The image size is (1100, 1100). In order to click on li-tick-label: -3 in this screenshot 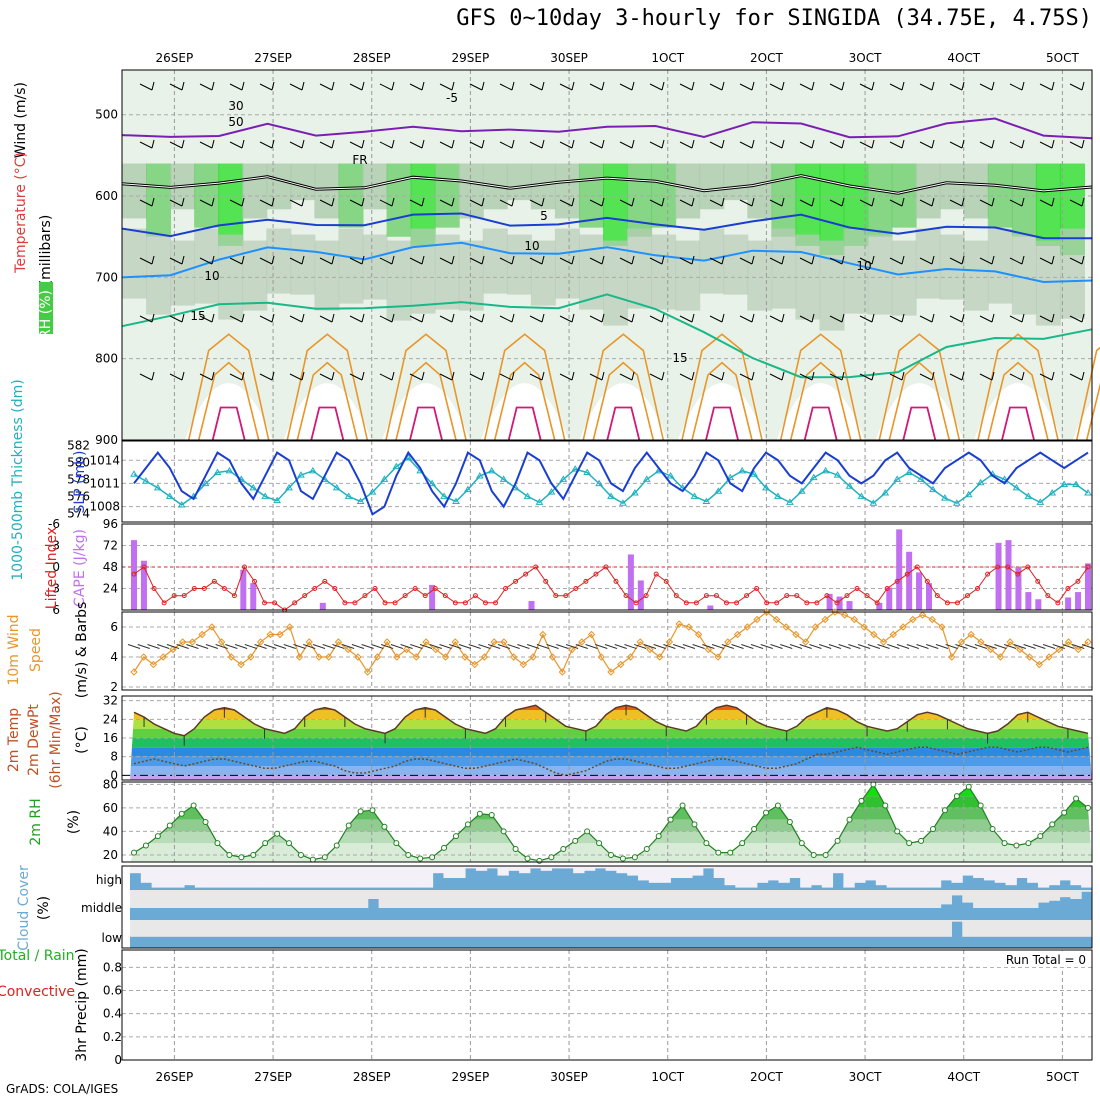, I will do `click(54, 546)`.